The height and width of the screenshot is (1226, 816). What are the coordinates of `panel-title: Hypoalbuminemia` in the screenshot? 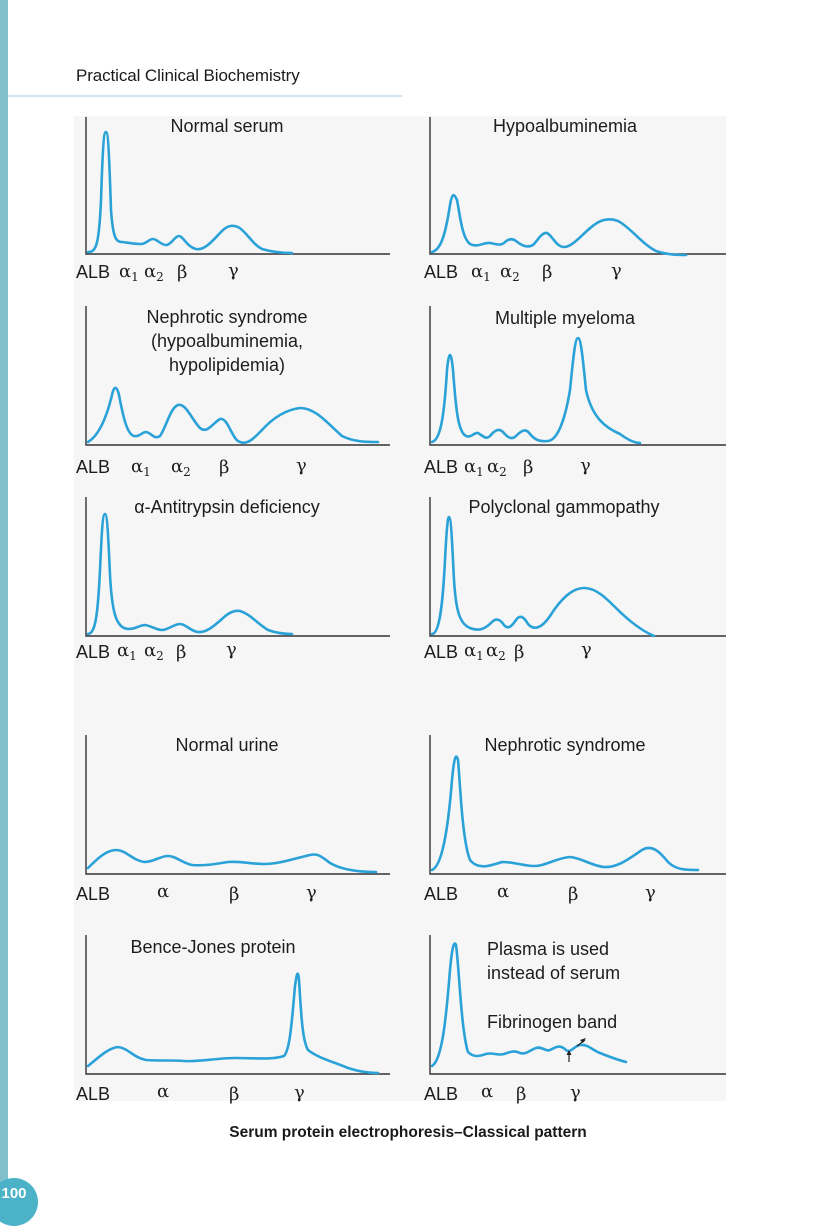 It's located at (565, 126).